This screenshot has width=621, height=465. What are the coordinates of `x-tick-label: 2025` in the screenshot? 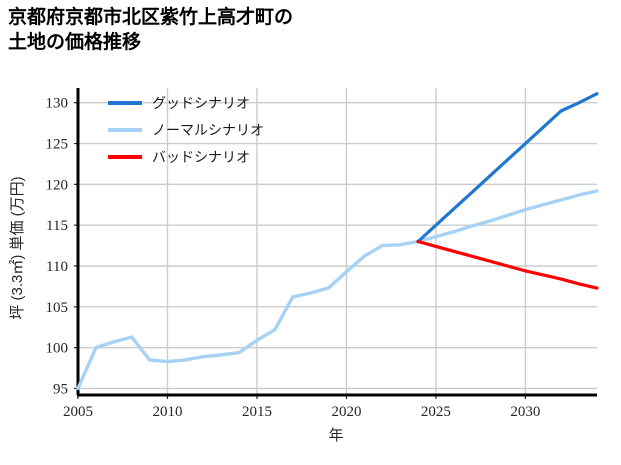 It's located at (436, 412).